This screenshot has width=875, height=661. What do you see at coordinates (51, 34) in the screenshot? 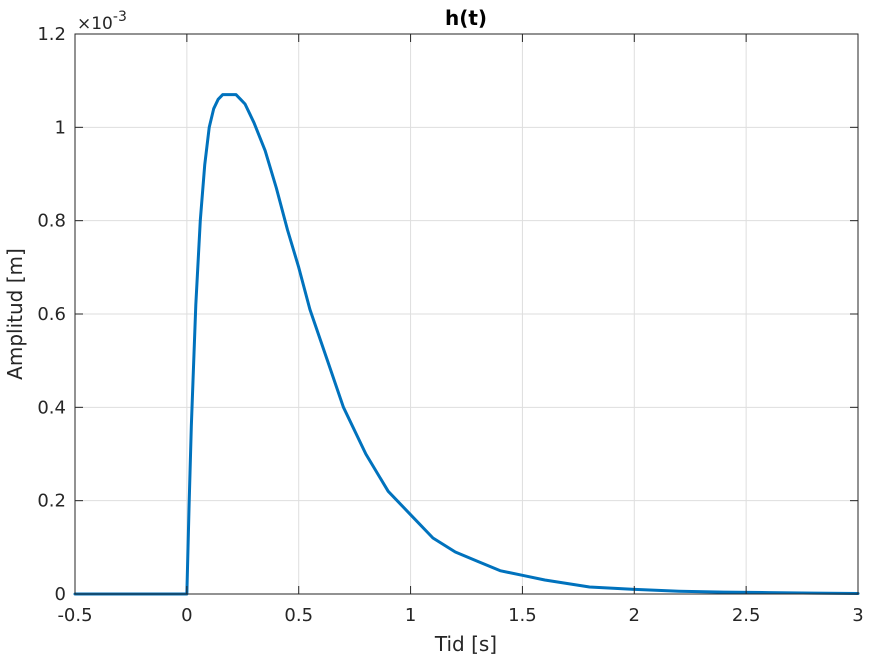
I see `y-tick-label: 1.2` at bounding box center [51, 34].